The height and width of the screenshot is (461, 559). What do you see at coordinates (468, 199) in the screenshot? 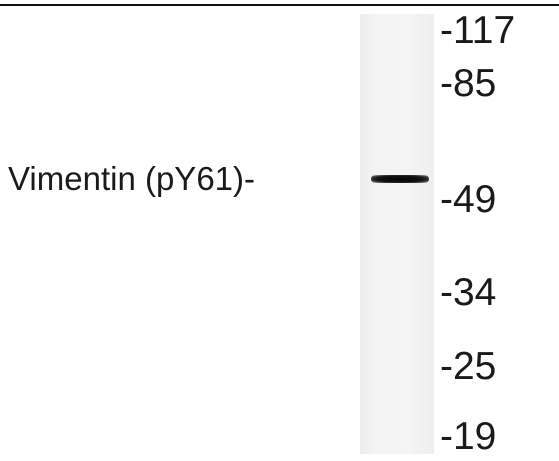
I see `marker-49: -49` at bounding box center [468, 199].